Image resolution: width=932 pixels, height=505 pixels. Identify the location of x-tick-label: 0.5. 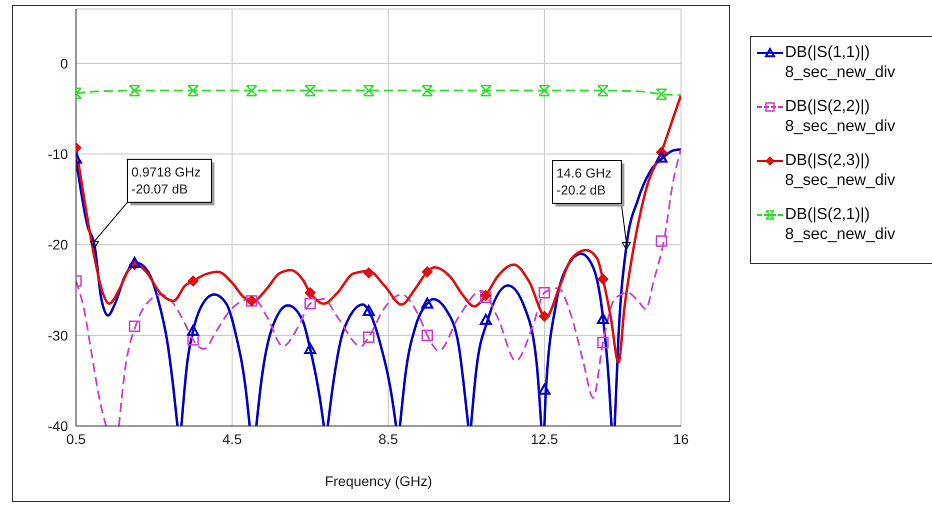
(76, 438).